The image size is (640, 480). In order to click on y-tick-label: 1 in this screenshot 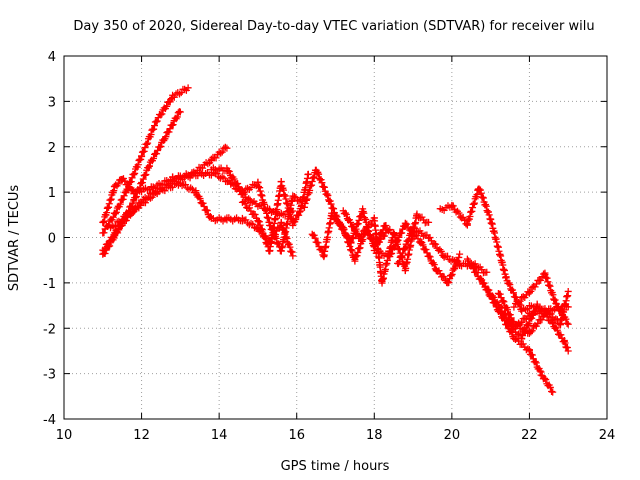, I will do `click(52, 193)`.